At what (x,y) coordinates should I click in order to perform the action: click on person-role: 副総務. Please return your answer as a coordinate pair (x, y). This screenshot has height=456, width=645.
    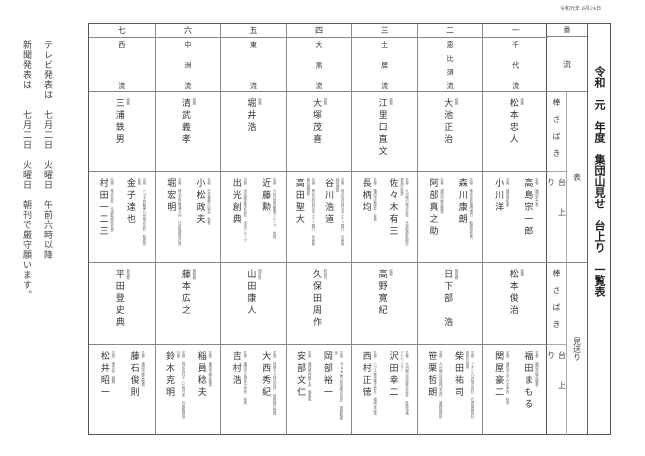
    Looking at the image, I should click on (457, 274).